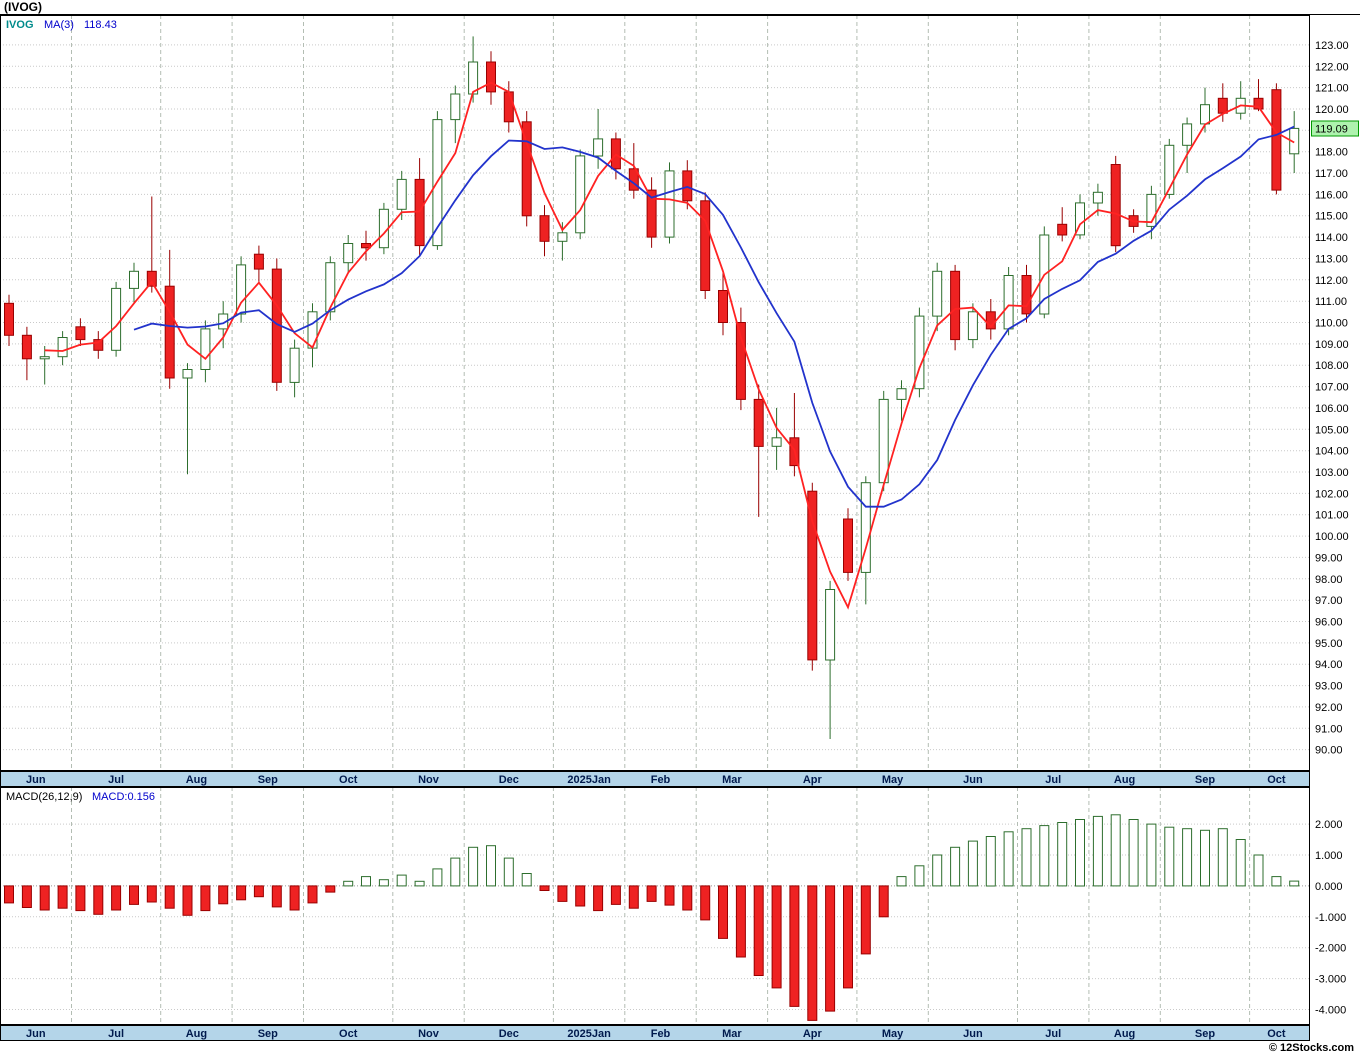 This screenshot has width=1360, height=1056. I want to click on macd-tick-label: -3.000, so click(1330, 980).